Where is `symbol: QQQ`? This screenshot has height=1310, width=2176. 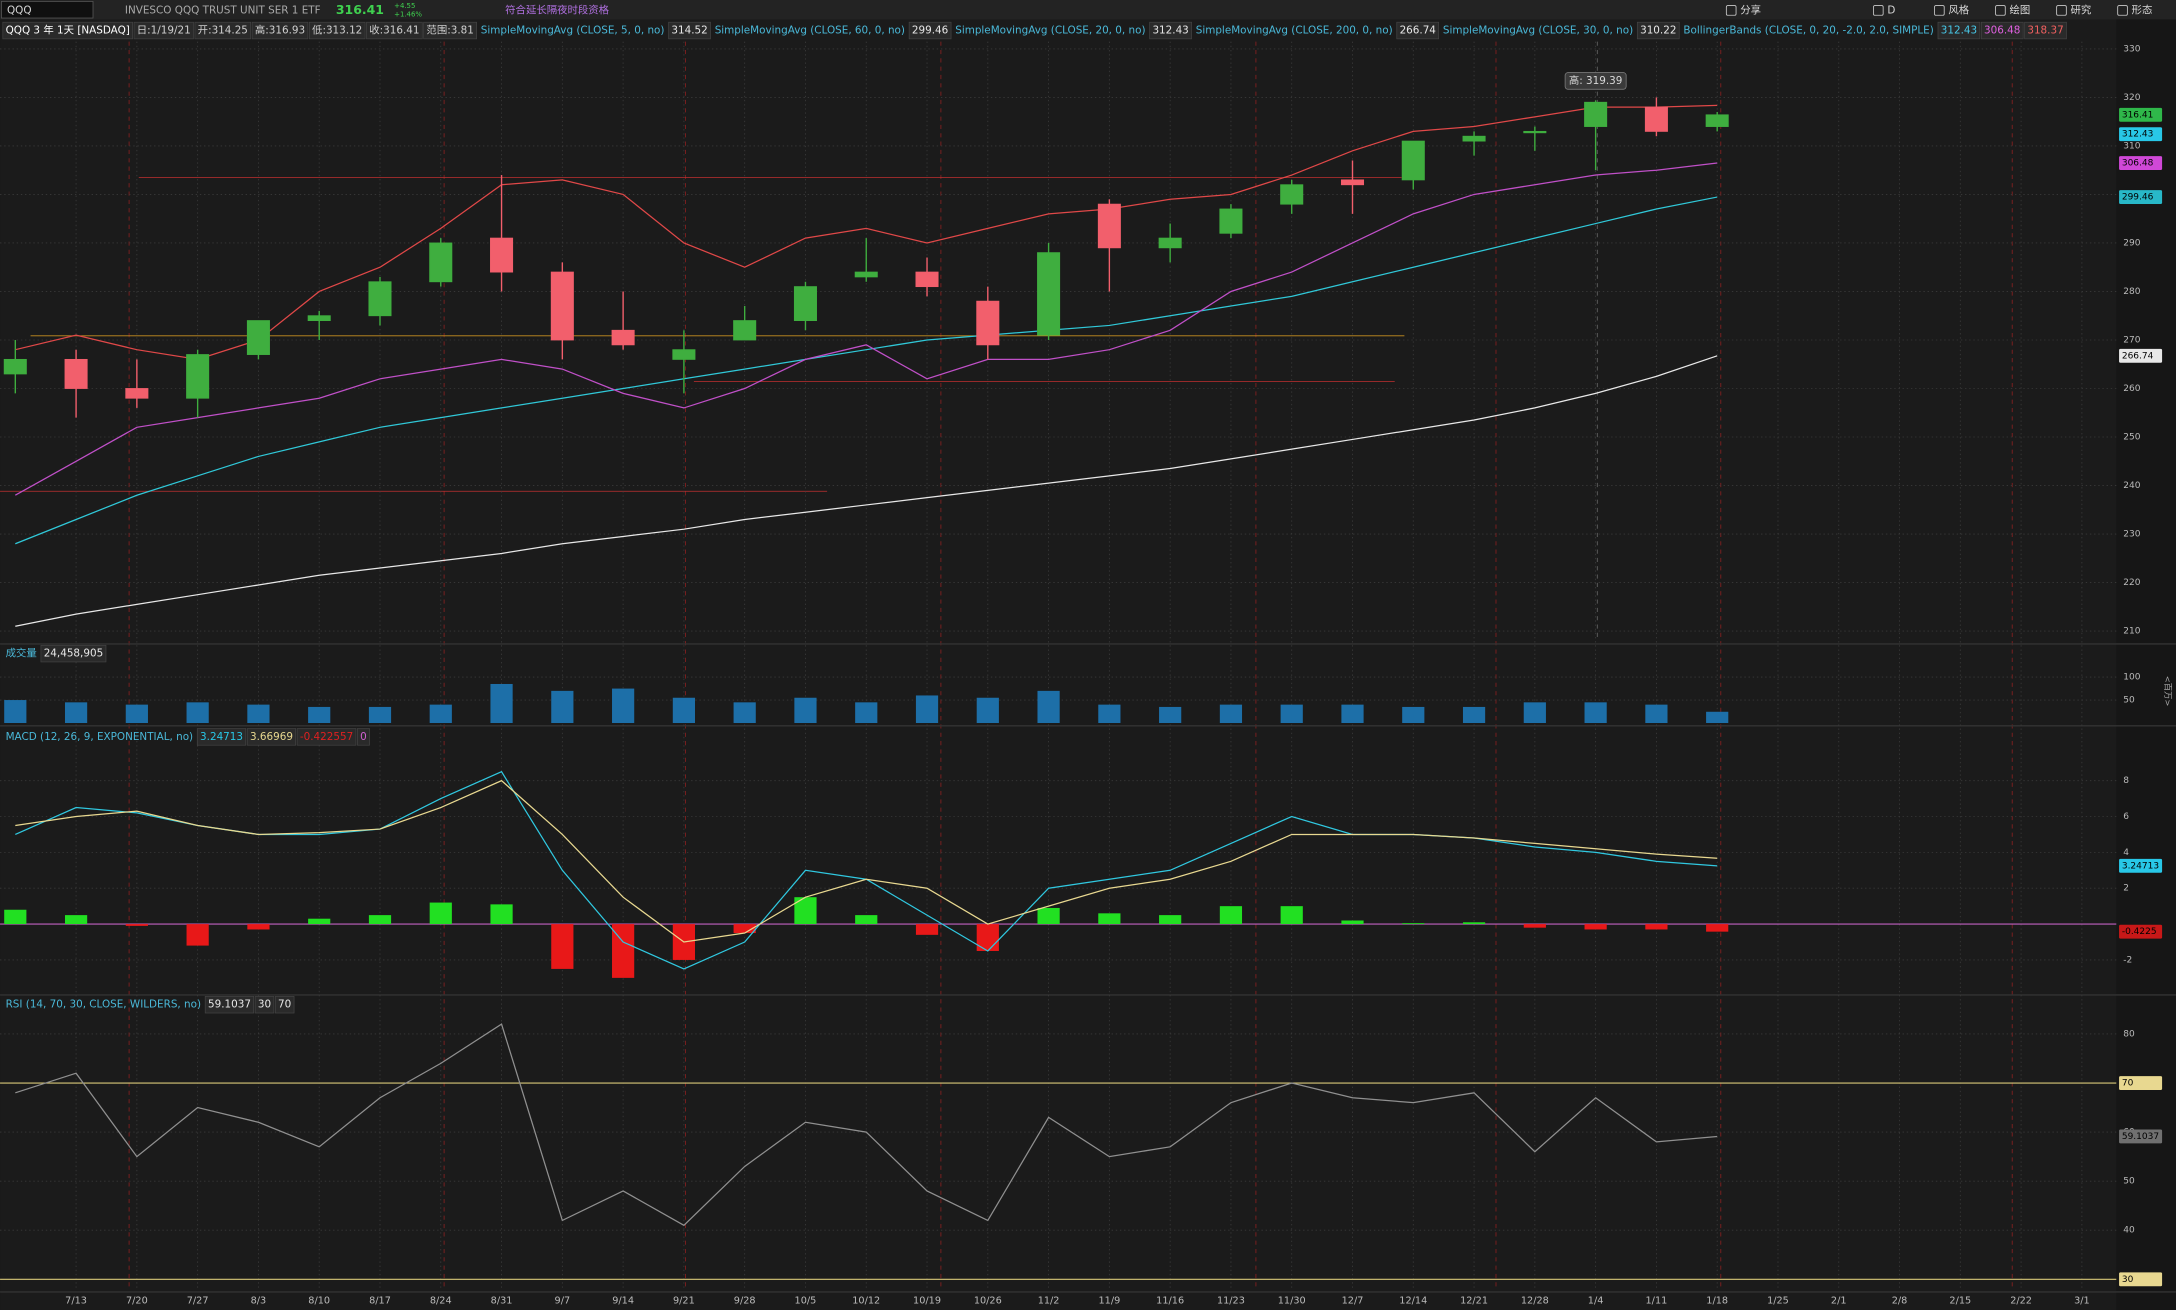 symbol: QQQ is located at coordinates (19, 10).